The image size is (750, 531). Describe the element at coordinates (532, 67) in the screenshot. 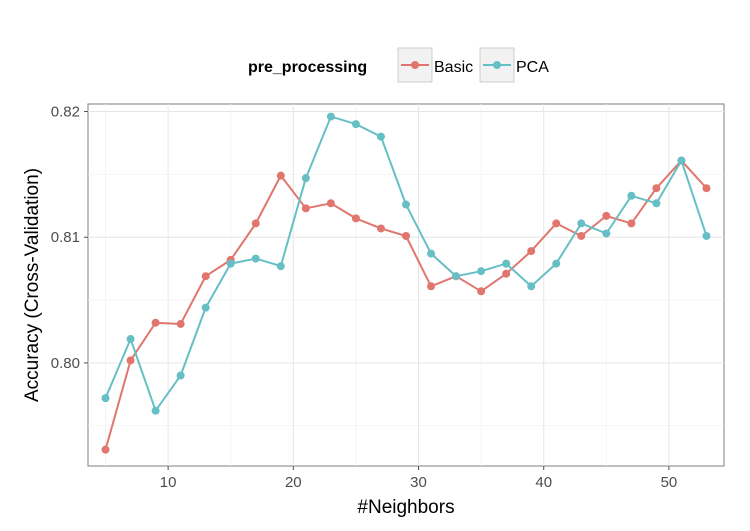

I see `legend-label-pca: PCA` at that location.